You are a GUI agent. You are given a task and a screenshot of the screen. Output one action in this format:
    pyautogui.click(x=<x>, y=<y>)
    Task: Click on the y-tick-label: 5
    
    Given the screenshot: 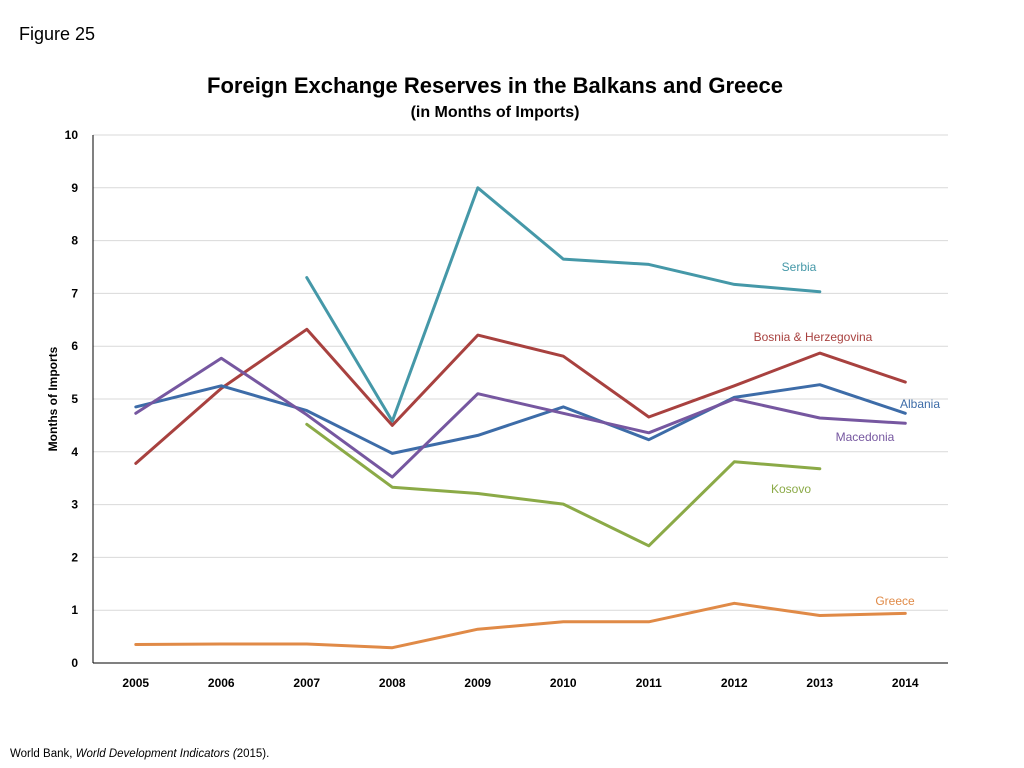 What is the action you would take?
    pyautogui.click(x=74, y=399)
    